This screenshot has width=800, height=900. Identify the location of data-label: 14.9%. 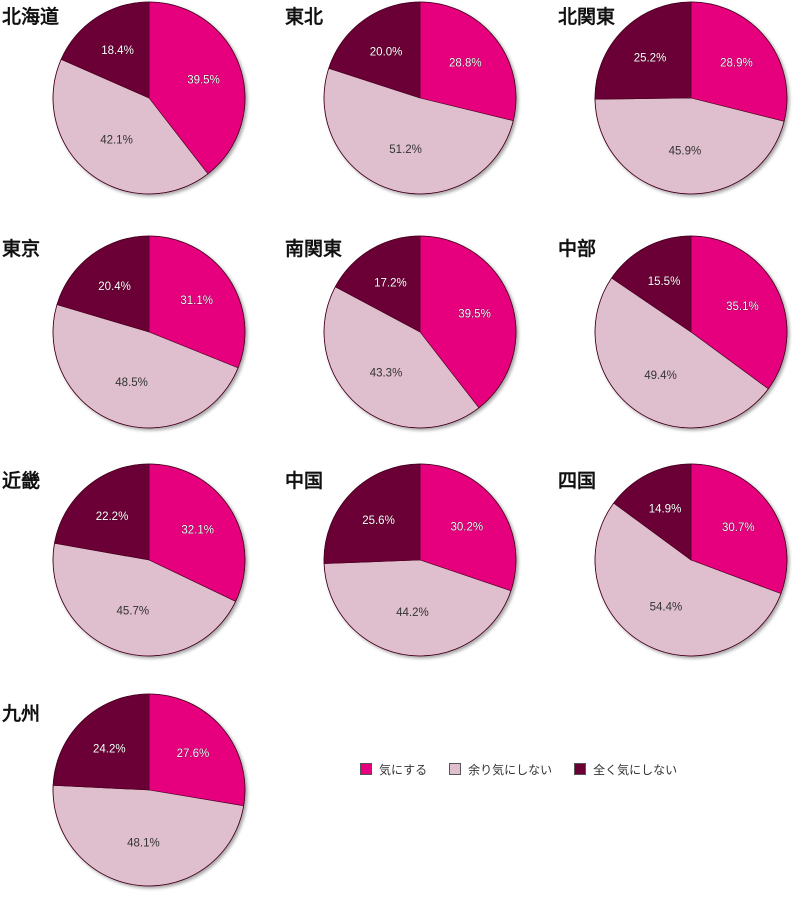
(665, 510).